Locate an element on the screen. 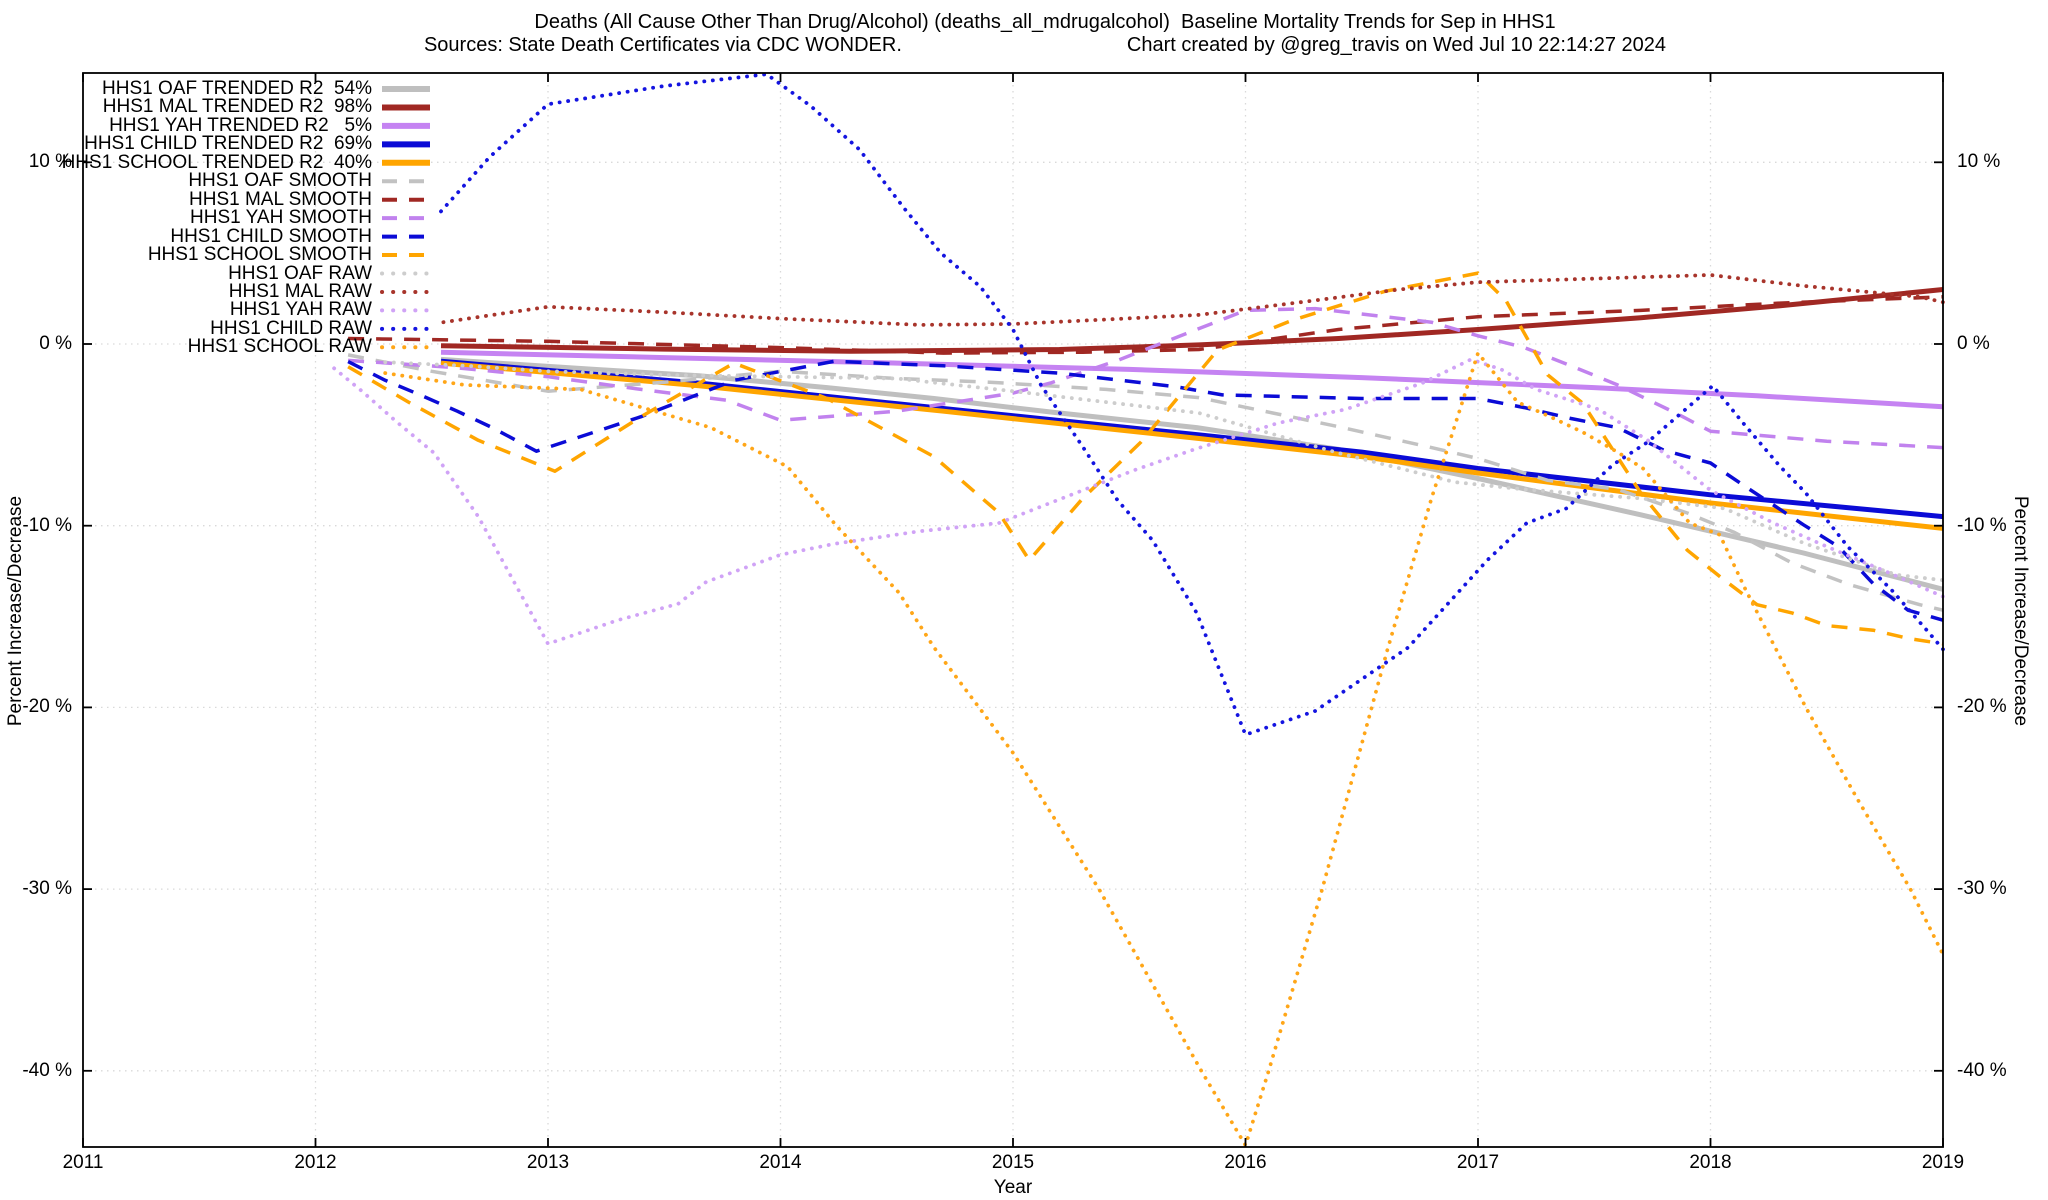 This screenshot has width=2048, height=1200. y-tick-label-left: -30 % is located at coordinates (47, 889).